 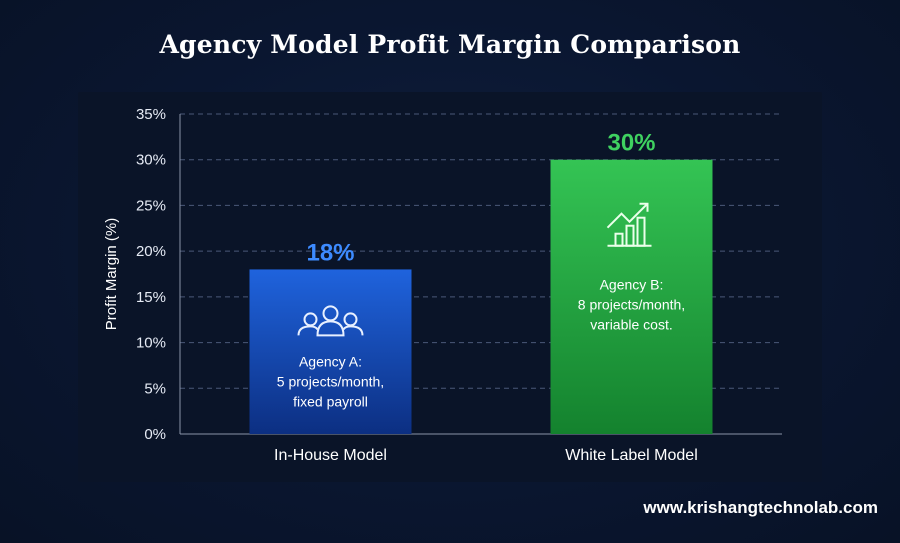 What do you see at coordinates (155, 434) in the screenshot?
I see `y-tick-label: 0%` at bounding box center [155, 434].